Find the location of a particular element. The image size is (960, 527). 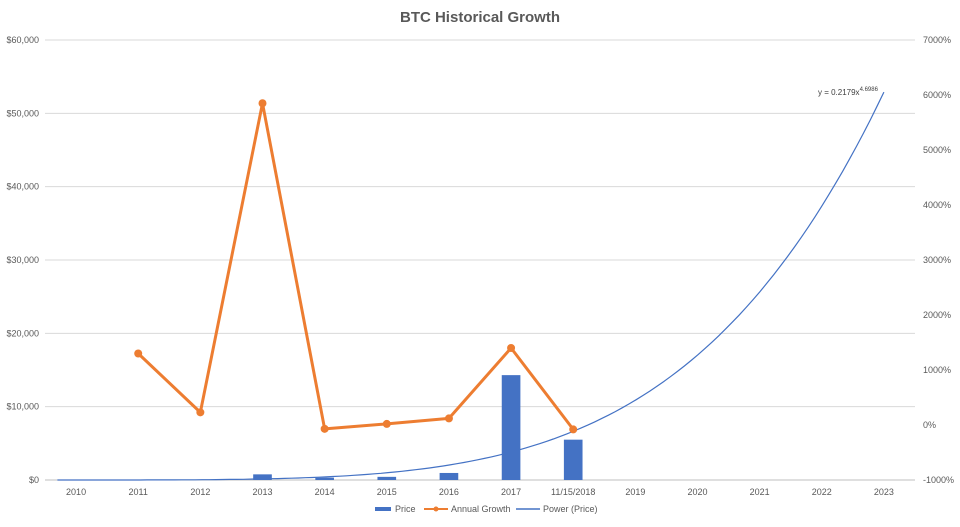

right-tick-label: 3000% is located at coordinates (937, 260).